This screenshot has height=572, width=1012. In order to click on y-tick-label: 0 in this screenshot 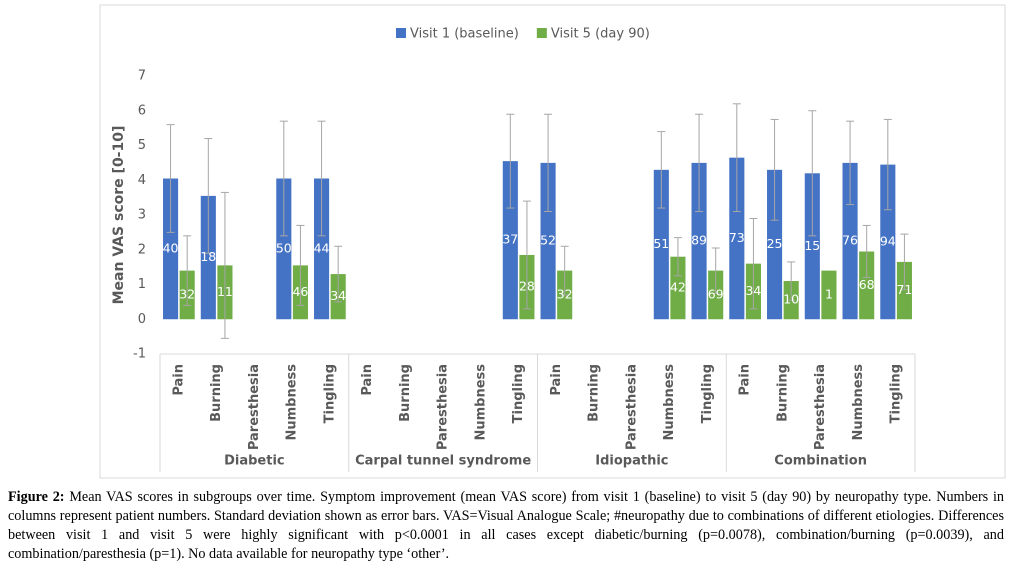, I will do `click(142, 319)`.